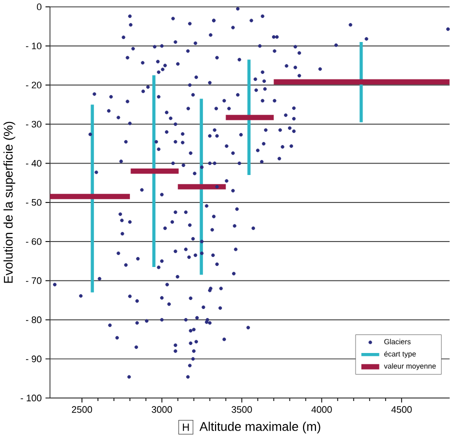  Describe the element at coordinates (34, 46) in the screenshot. I see `y-tick-label: - 10` at that location.